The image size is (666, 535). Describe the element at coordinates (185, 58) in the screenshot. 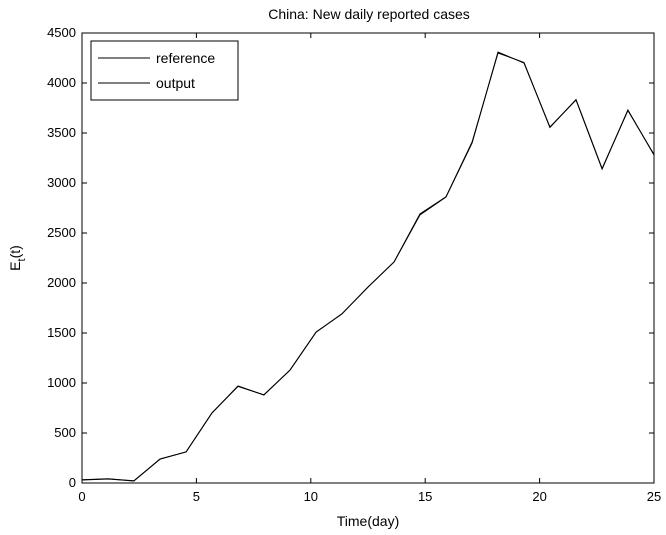

I see `legend-label-reference: reference` at that location.